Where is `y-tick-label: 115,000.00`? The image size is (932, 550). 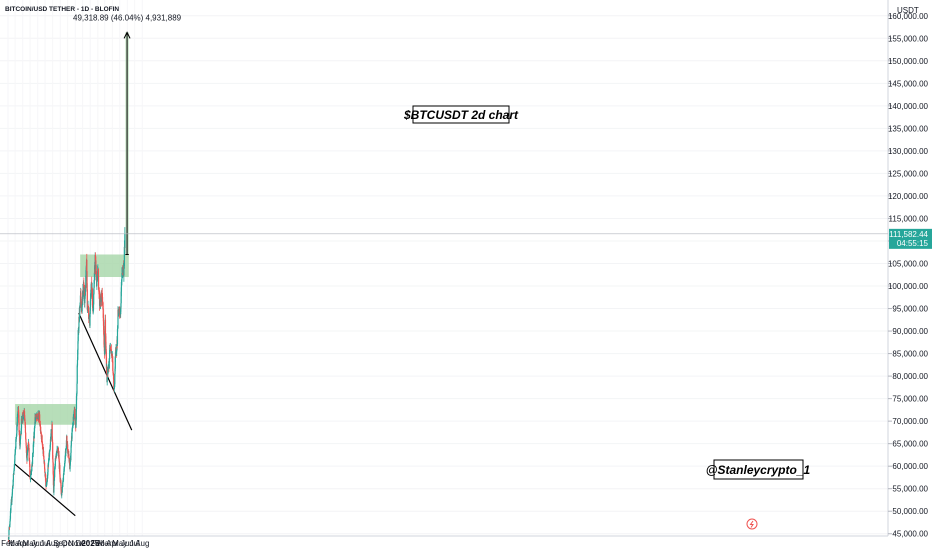
y-tick-label: 115,000.00 is located at coordinates (909, 218).